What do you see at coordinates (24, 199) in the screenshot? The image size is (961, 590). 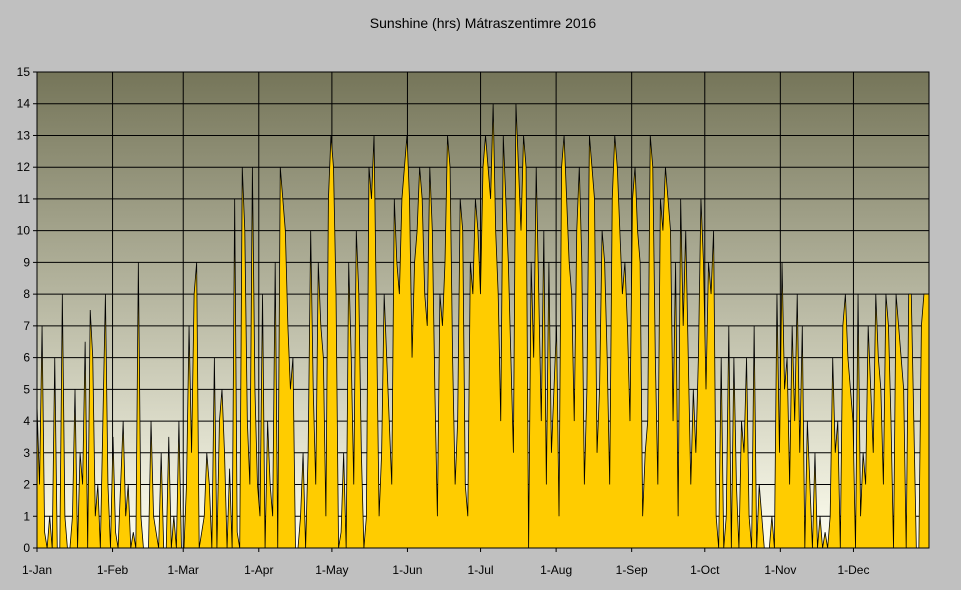 I see `y-tick-label: 11` at bounding box center [24, 199].